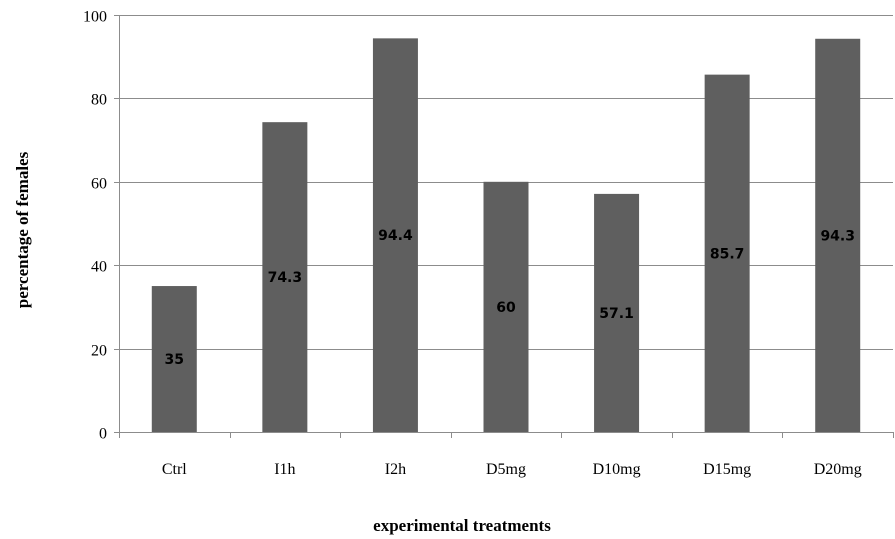 The height and width of the screenshot is (539, 895). I want to click on y-tick-label: 20, so click(99, 351).